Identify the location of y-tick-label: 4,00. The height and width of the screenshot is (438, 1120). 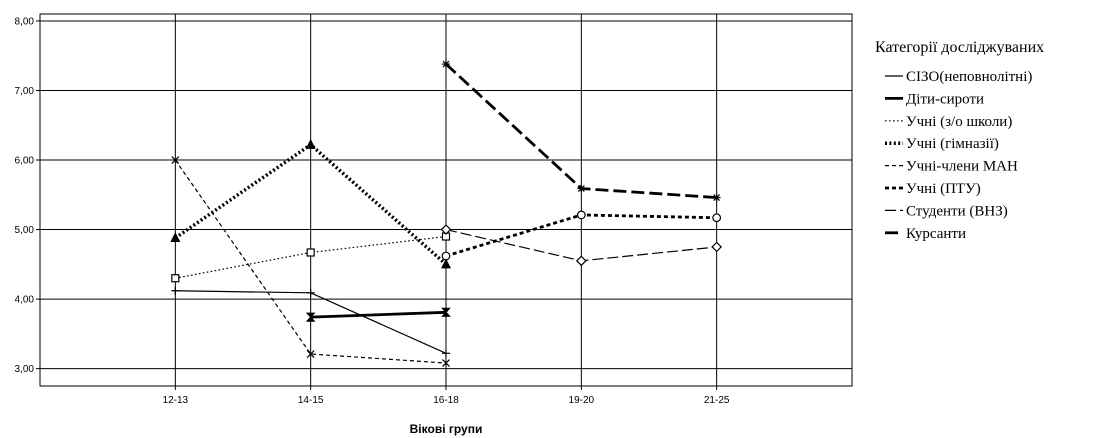
(25, 300).